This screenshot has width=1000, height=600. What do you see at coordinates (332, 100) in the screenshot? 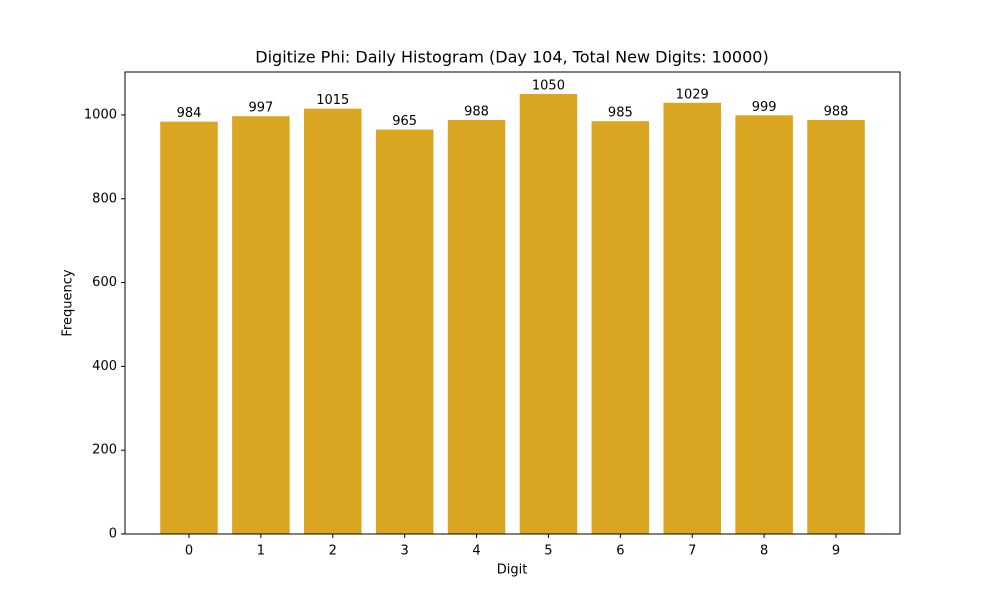
I see `value-label: 1015` at bounding box center [332, 100].